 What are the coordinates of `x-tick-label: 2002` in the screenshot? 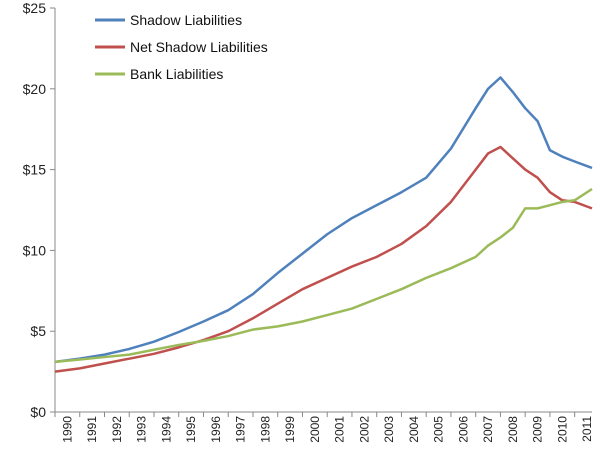 It's located at (364, 429).